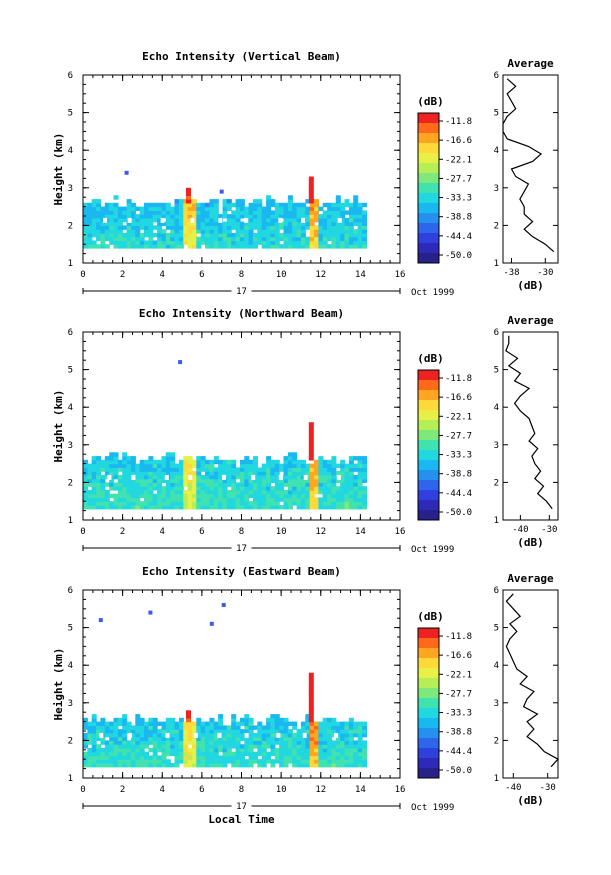  I want to click on average-x-tick-label: -38, so click(511, 273).